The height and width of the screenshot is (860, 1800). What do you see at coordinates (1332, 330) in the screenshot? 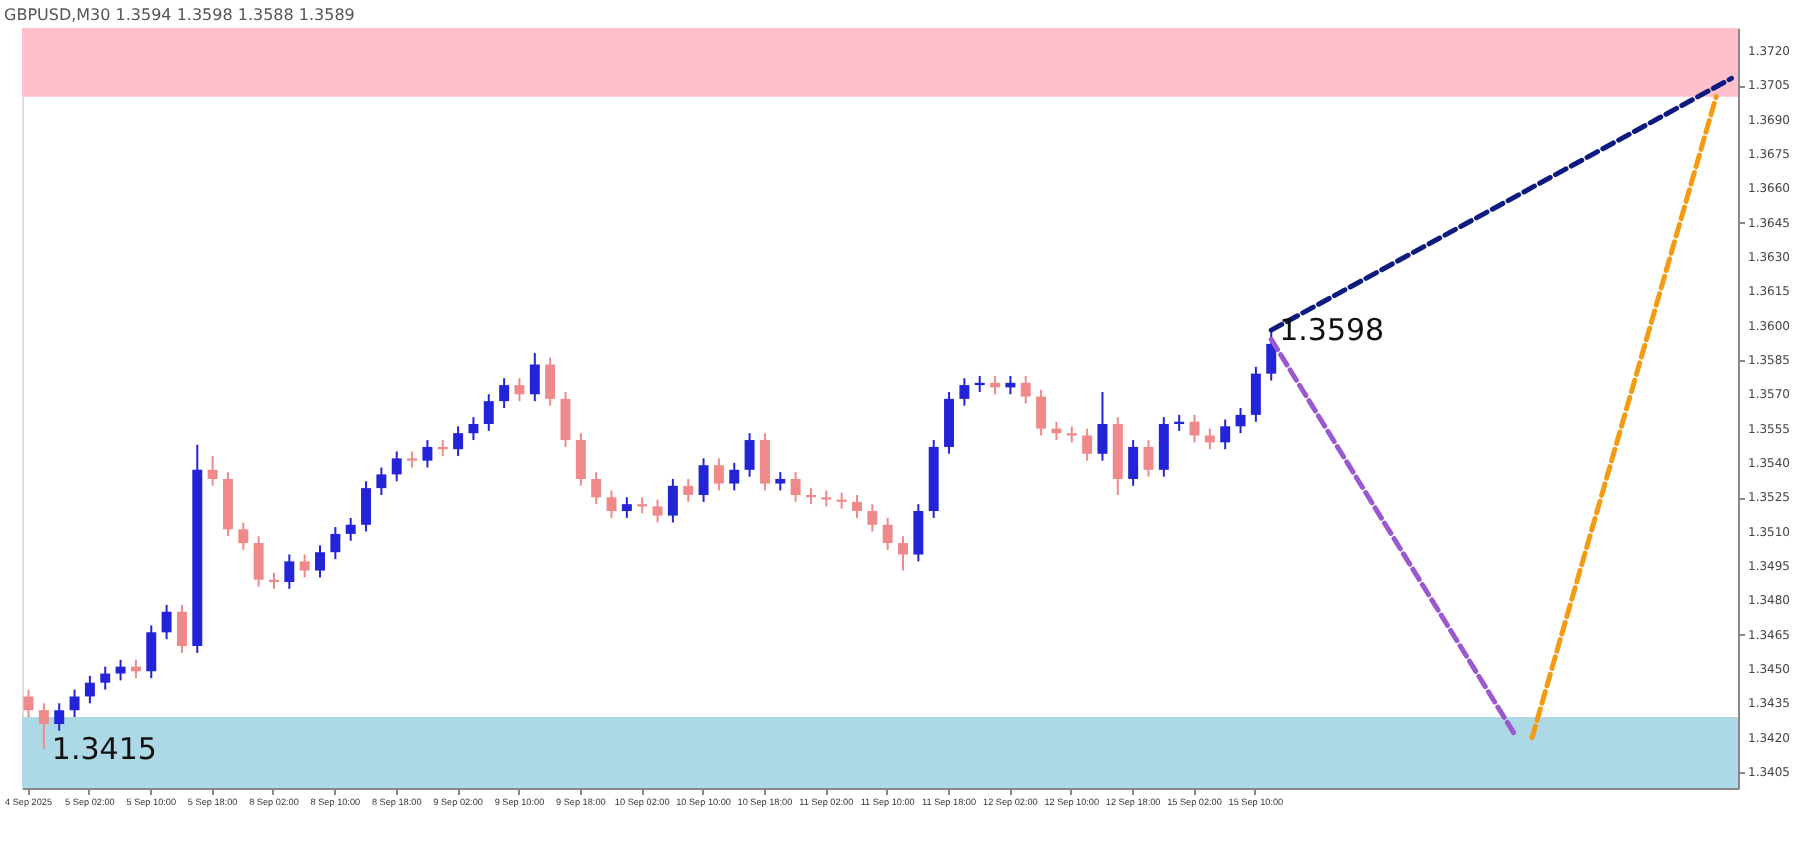
I see `annotation: 1.3598` at bounding box center [1332, 330].